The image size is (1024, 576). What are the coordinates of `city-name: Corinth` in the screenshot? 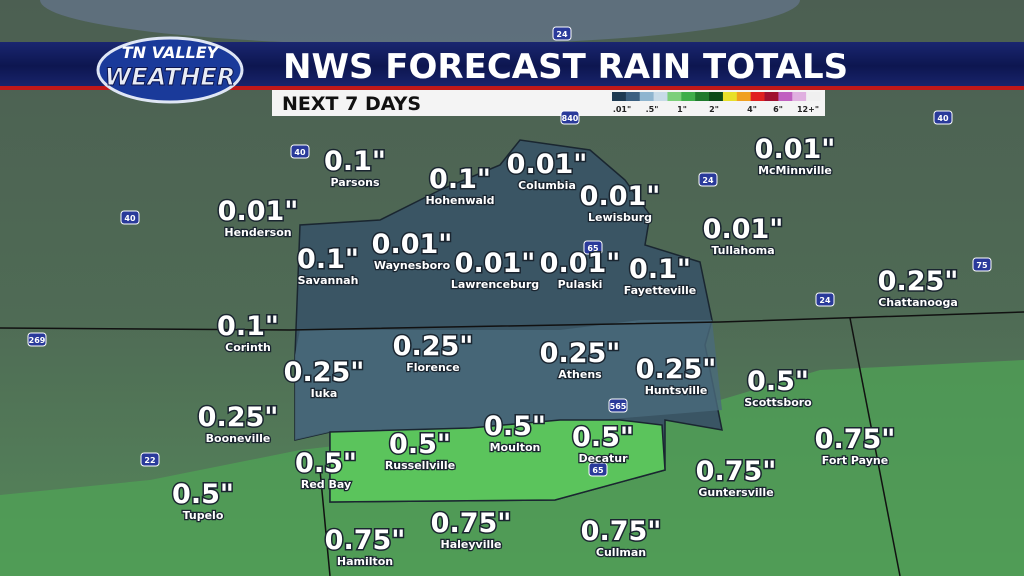 It's located at (248, 347).